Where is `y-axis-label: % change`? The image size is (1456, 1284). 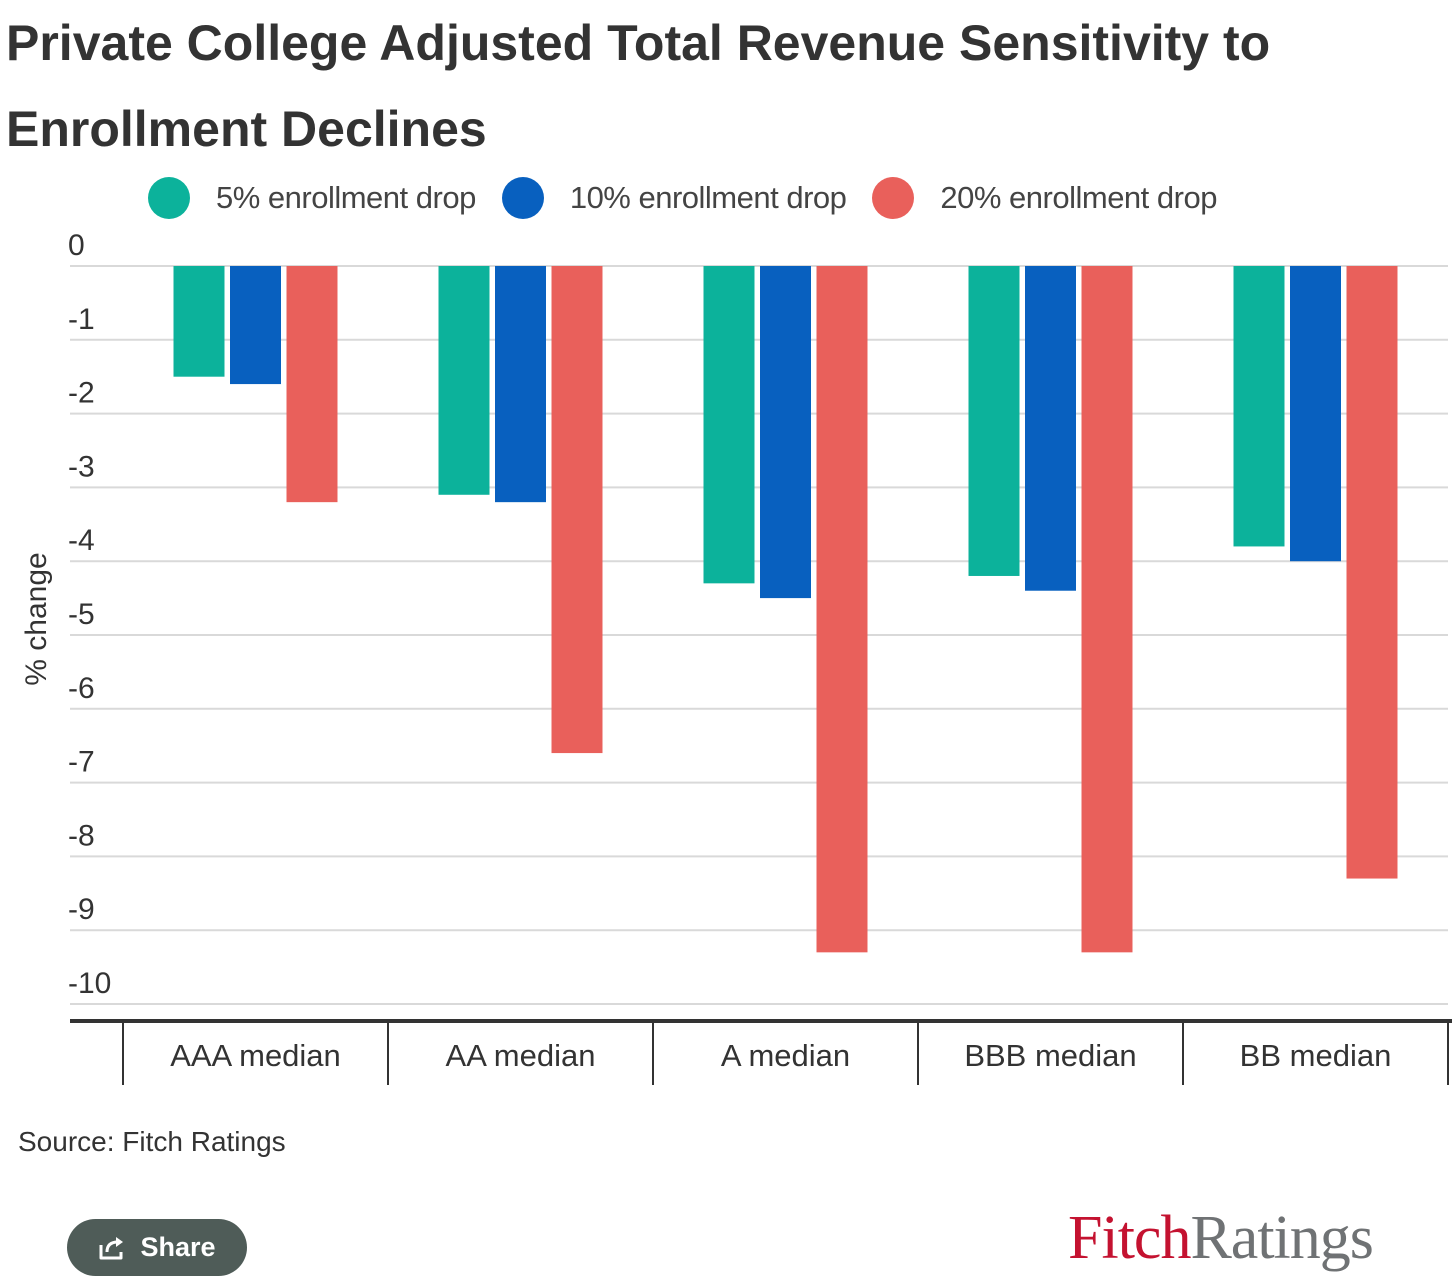 y-axis-label: % change is located at coordinates (36, 618).